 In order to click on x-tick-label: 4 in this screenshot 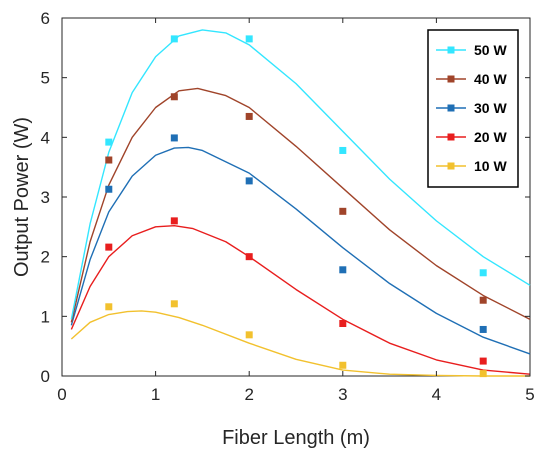, I will do `click(436, 394)`.